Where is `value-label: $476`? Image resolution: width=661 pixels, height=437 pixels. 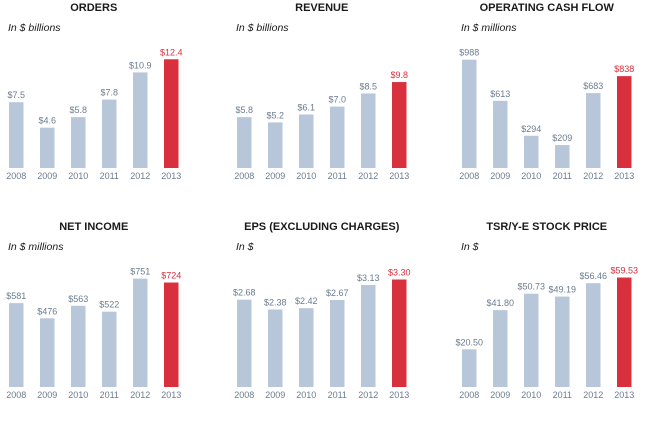 value-label: $476 is located at coordinates (47, 311).